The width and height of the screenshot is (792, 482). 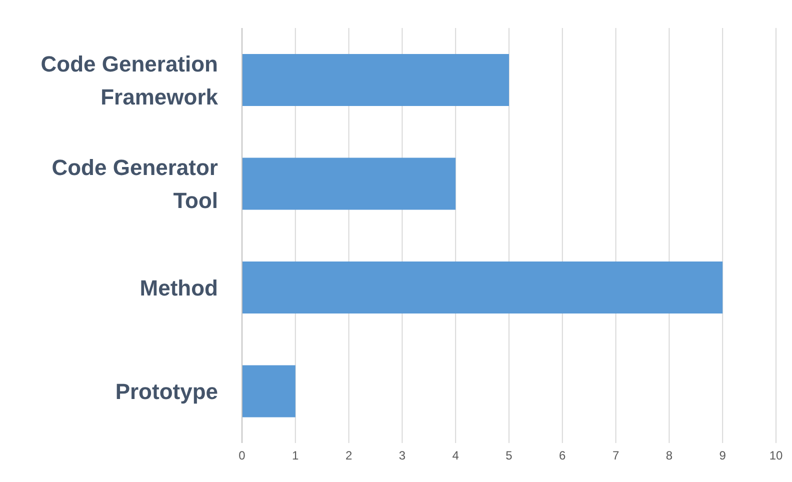 What do you see at coordinates (776, 455) in the screenshot?
I see `x-tick-label: 10` at bounding box center [776, 455].